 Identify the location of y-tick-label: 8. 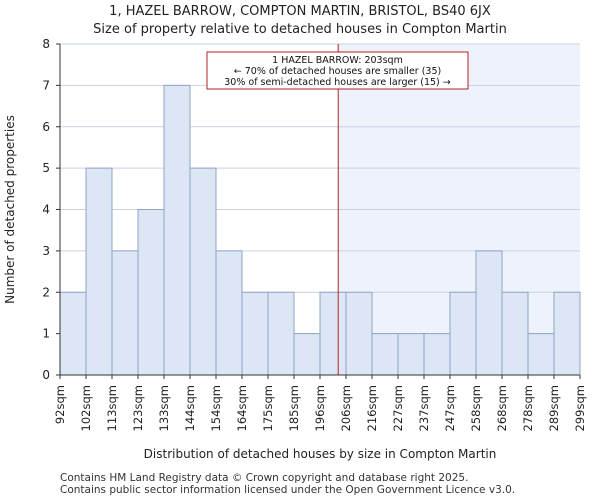
(46, 44).